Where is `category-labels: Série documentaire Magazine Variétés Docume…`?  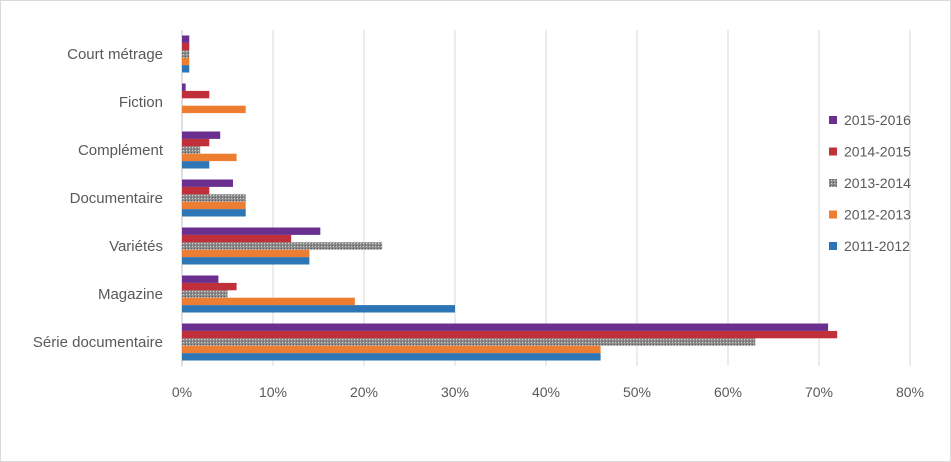 category-labels: Série documentaire Magazine Variétés Docume… is located at coordinates (98, 198).